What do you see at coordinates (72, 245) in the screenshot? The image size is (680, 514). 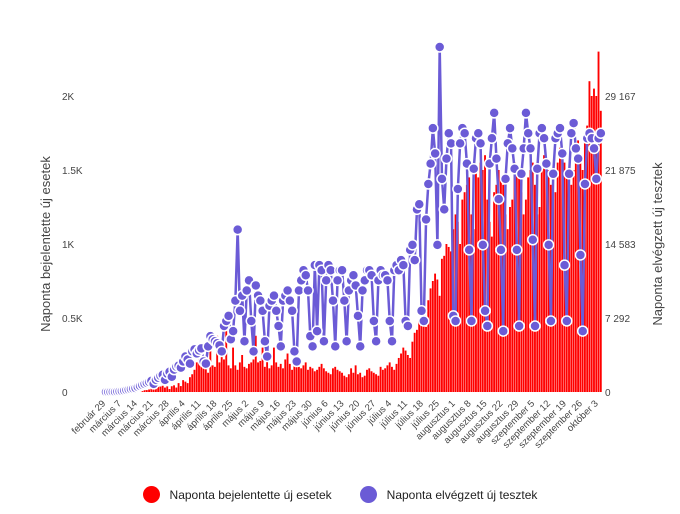 I see `left-axis: 0 0.5K 1K 1.5K 2K` at bounding box center [72, 245].